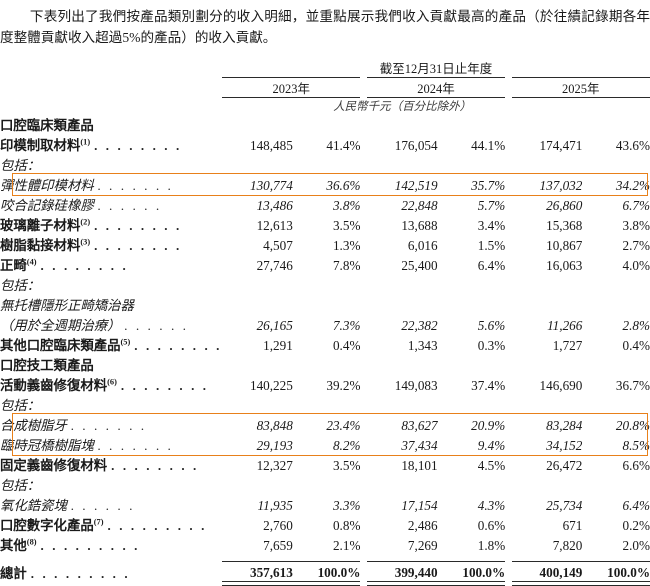 The width and height of the screenshot is (650, 586). What do you see at coordinates (111, 444) in the screenshot?
I see `row-label: 臨時冠橋樹脂塊. . . . . . .` at bounding box center [111, 444].